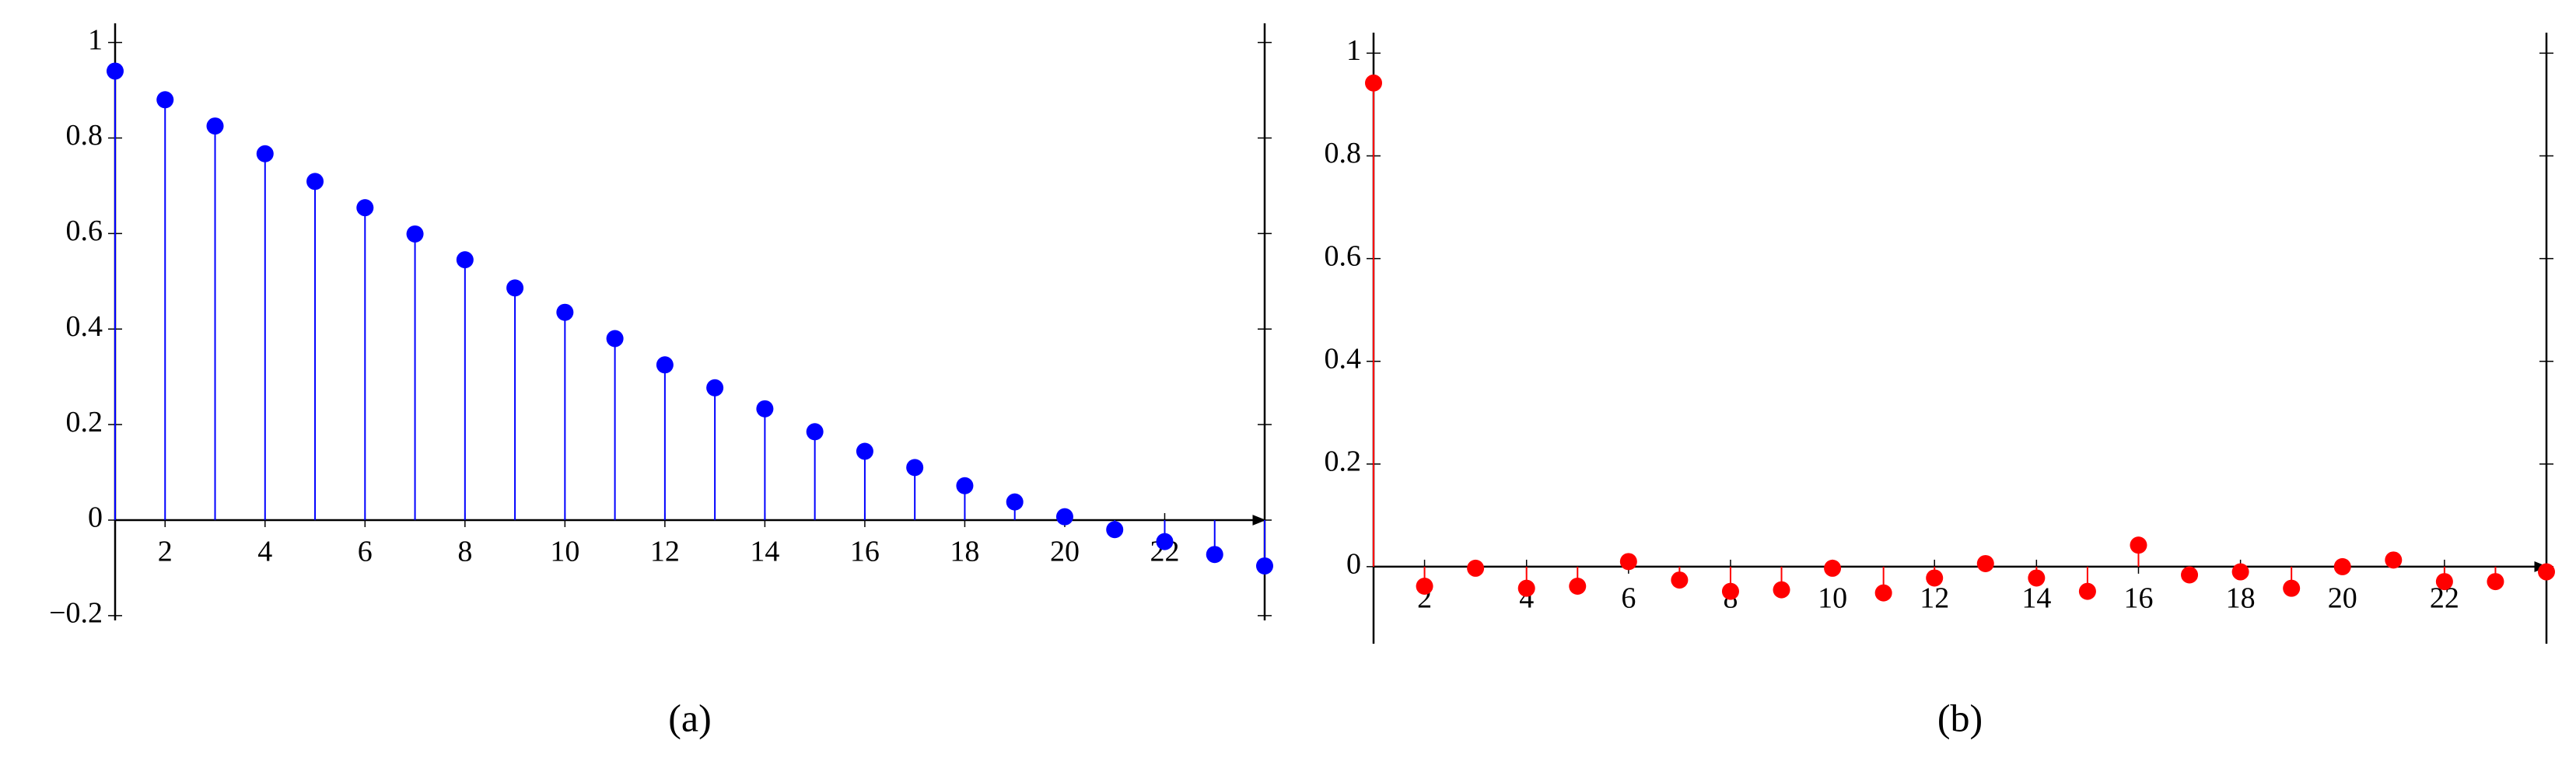 This screenshot has height=772, width=2576. Describe the element at coordinates (1960, 717) in the screenshot. I see `caption: (b)` at that location.